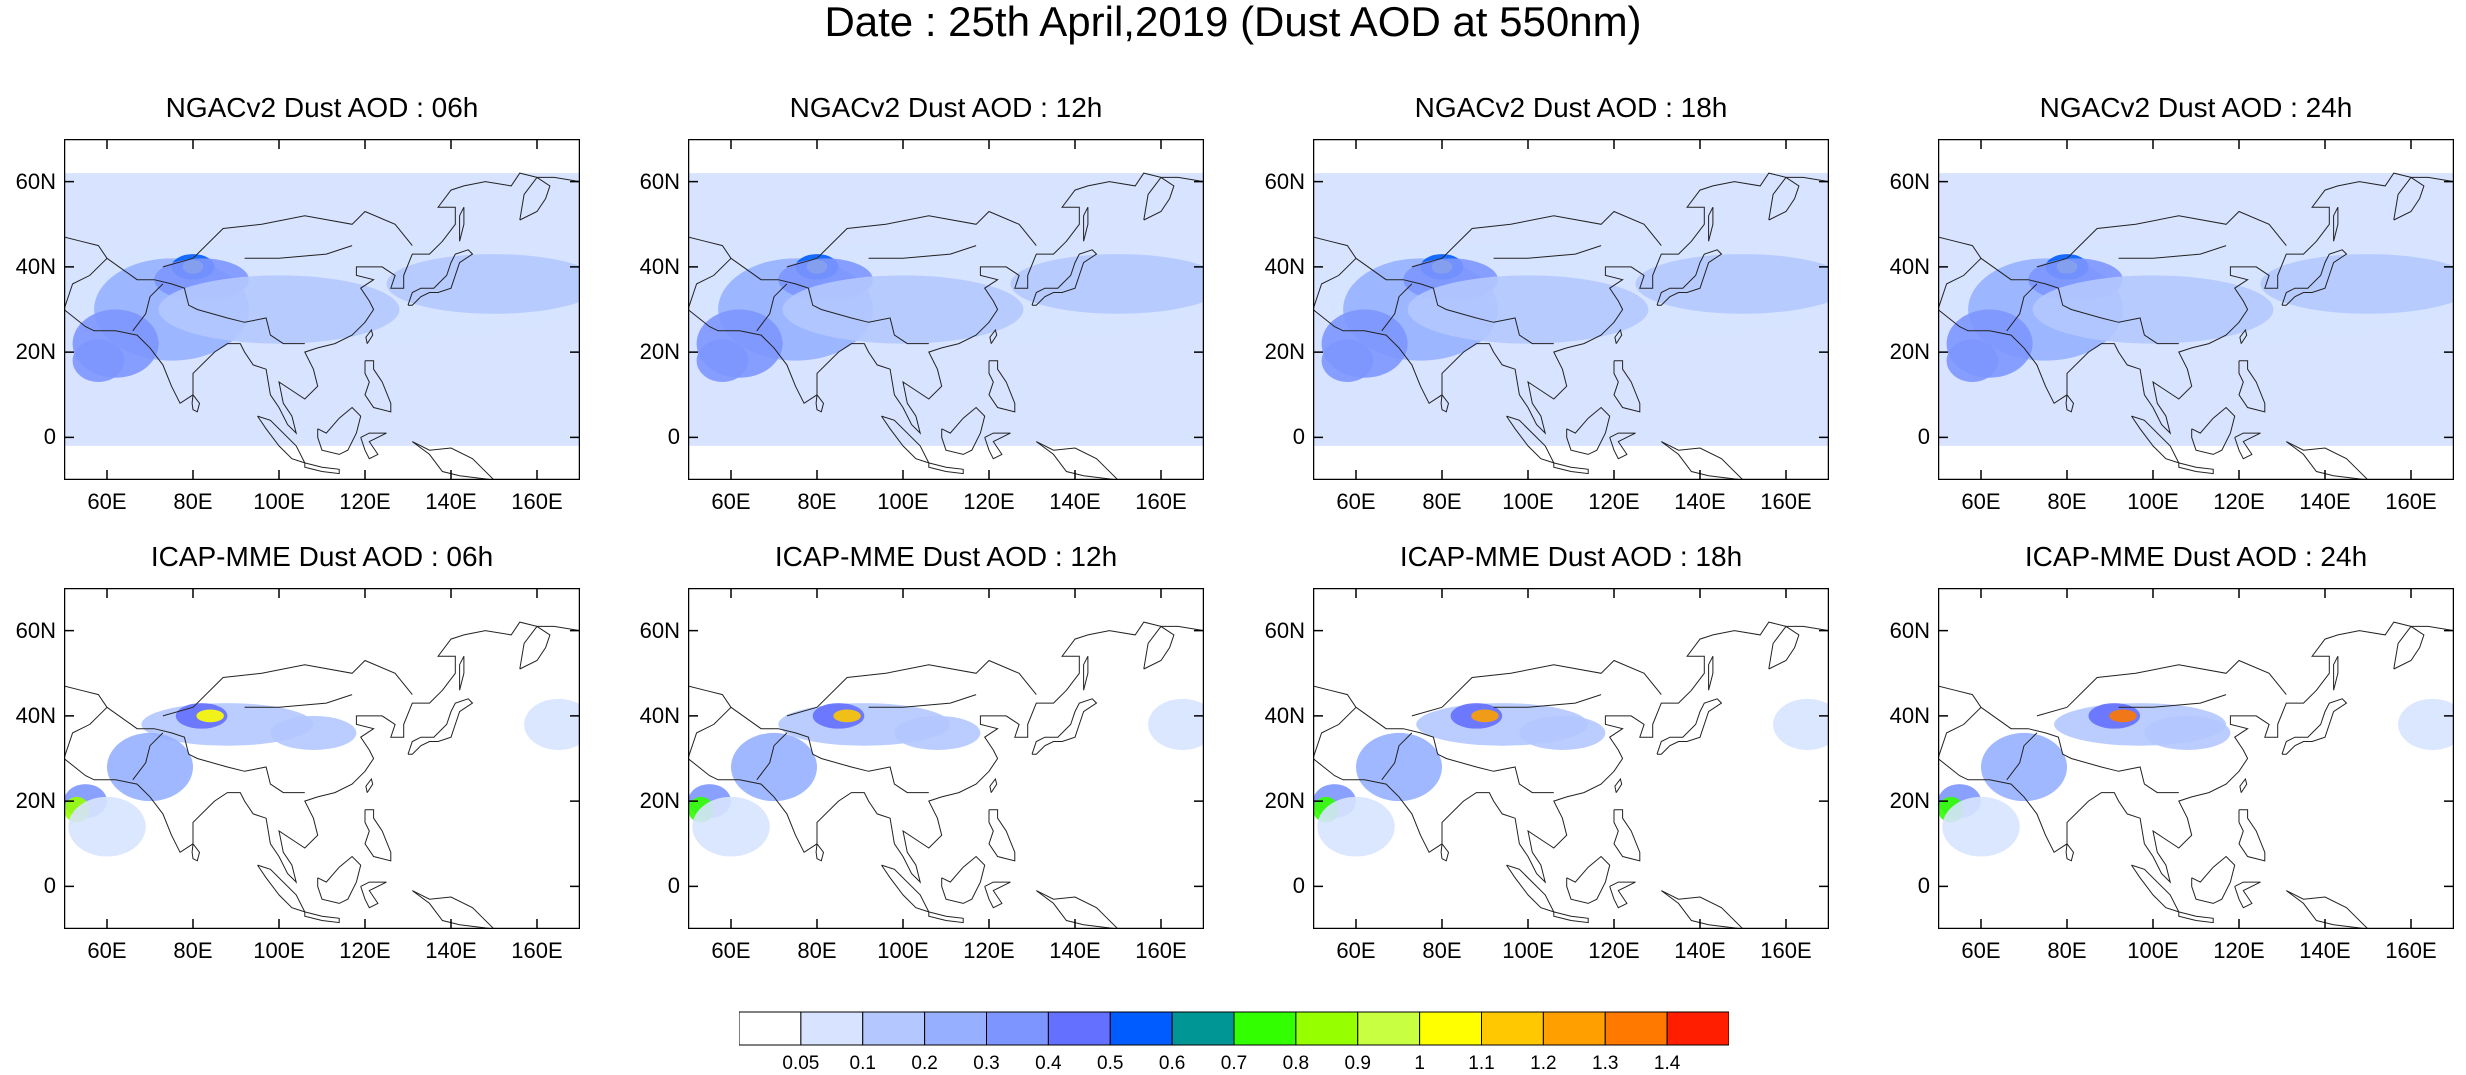 The width and height of the screenshot is (2466, 1075). Describe the element at coordinates (1048, 1063) in the screenshot. I see `colorbar-label: 0.4` at that location.